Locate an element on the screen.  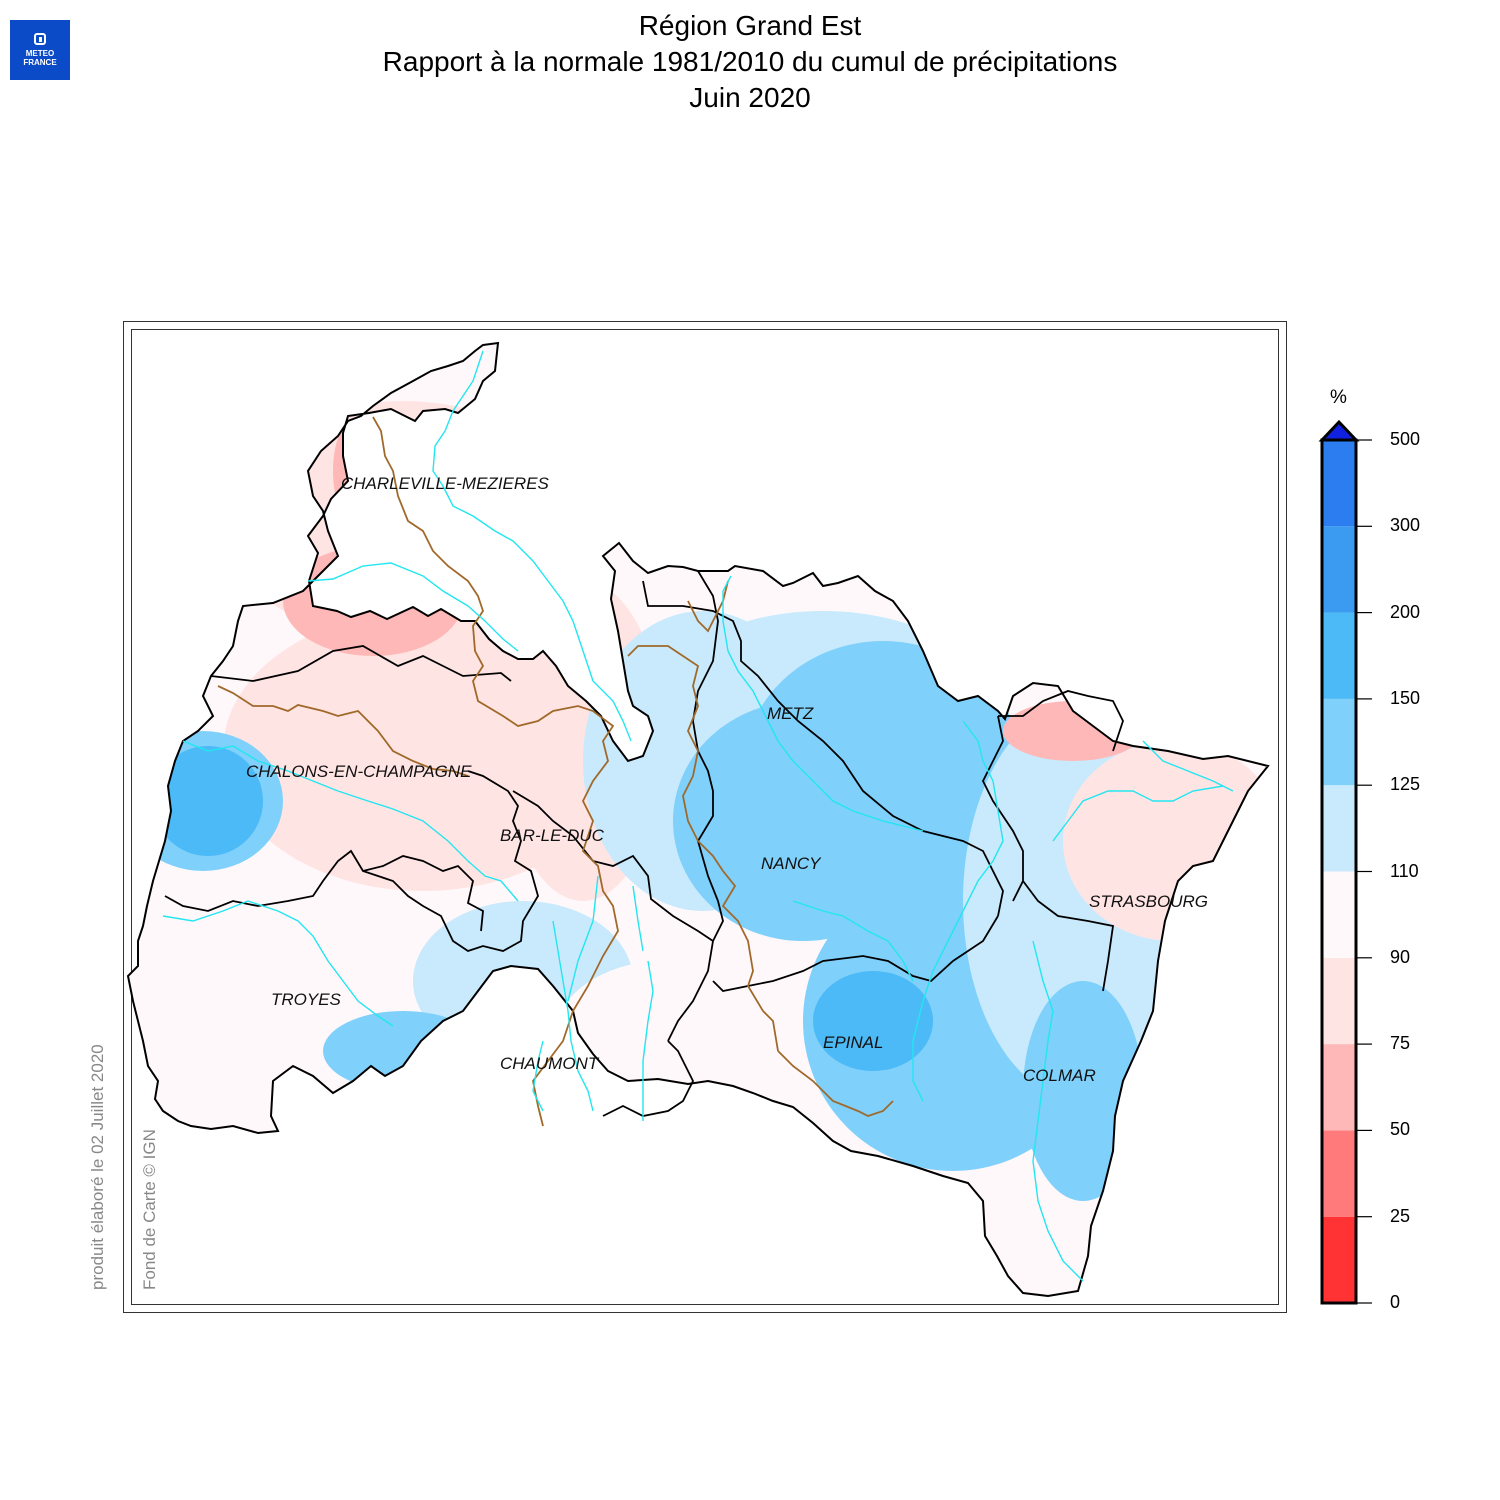
legend-tick-label: 90 is located at coordinates (1400, 956).